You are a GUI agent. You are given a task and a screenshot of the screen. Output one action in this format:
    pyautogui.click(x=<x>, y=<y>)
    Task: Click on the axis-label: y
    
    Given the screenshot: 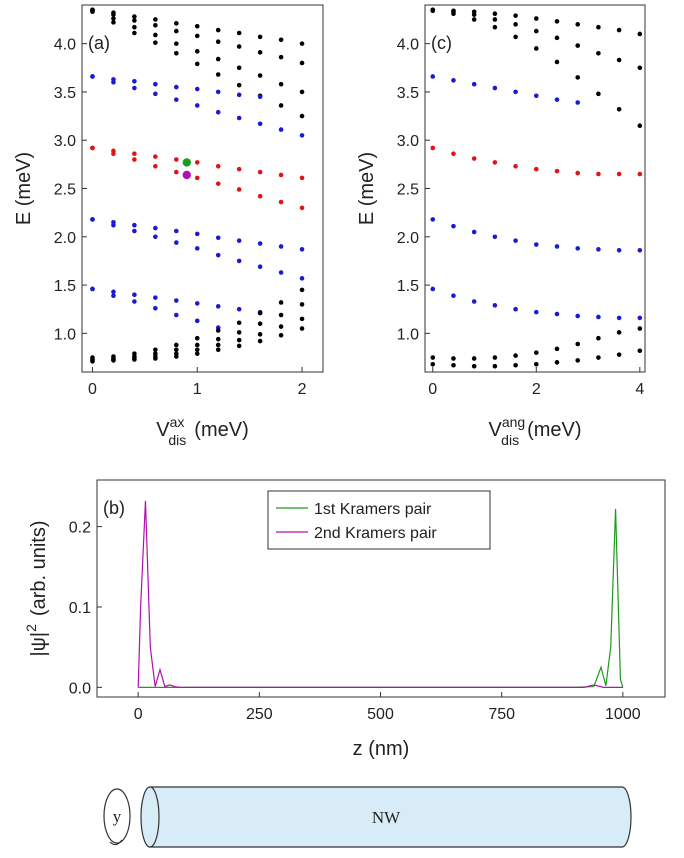 What is the action you would take?
    pyautogui.click(x=117, y=816)
    